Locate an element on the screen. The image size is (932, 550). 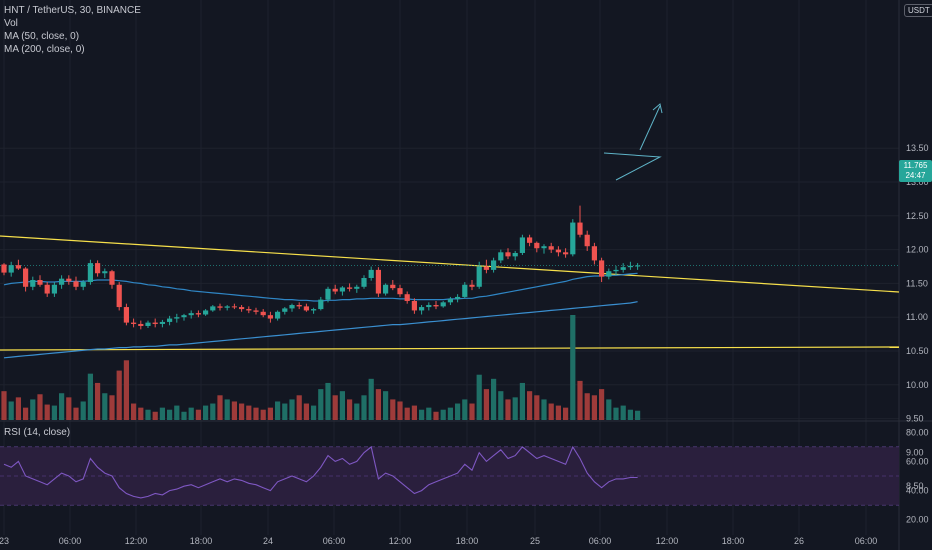
price-tick-label: 11.00 is located at coordinates (917, 317).